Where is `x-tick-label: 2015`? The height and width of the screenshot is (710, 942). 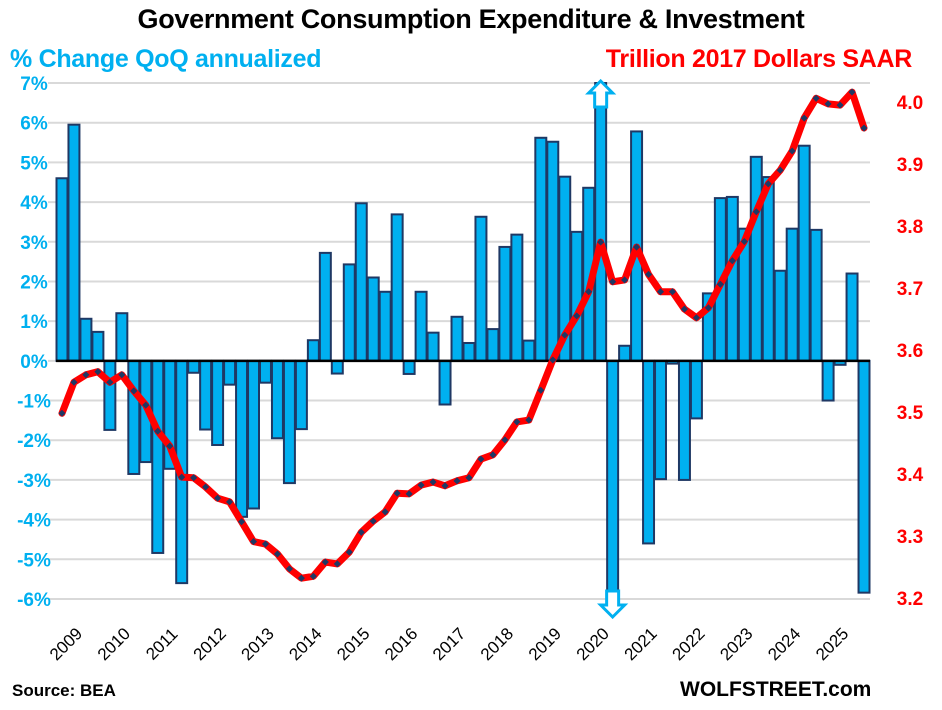
x-tick-label: 2015 is located at coordinates (353, 644).